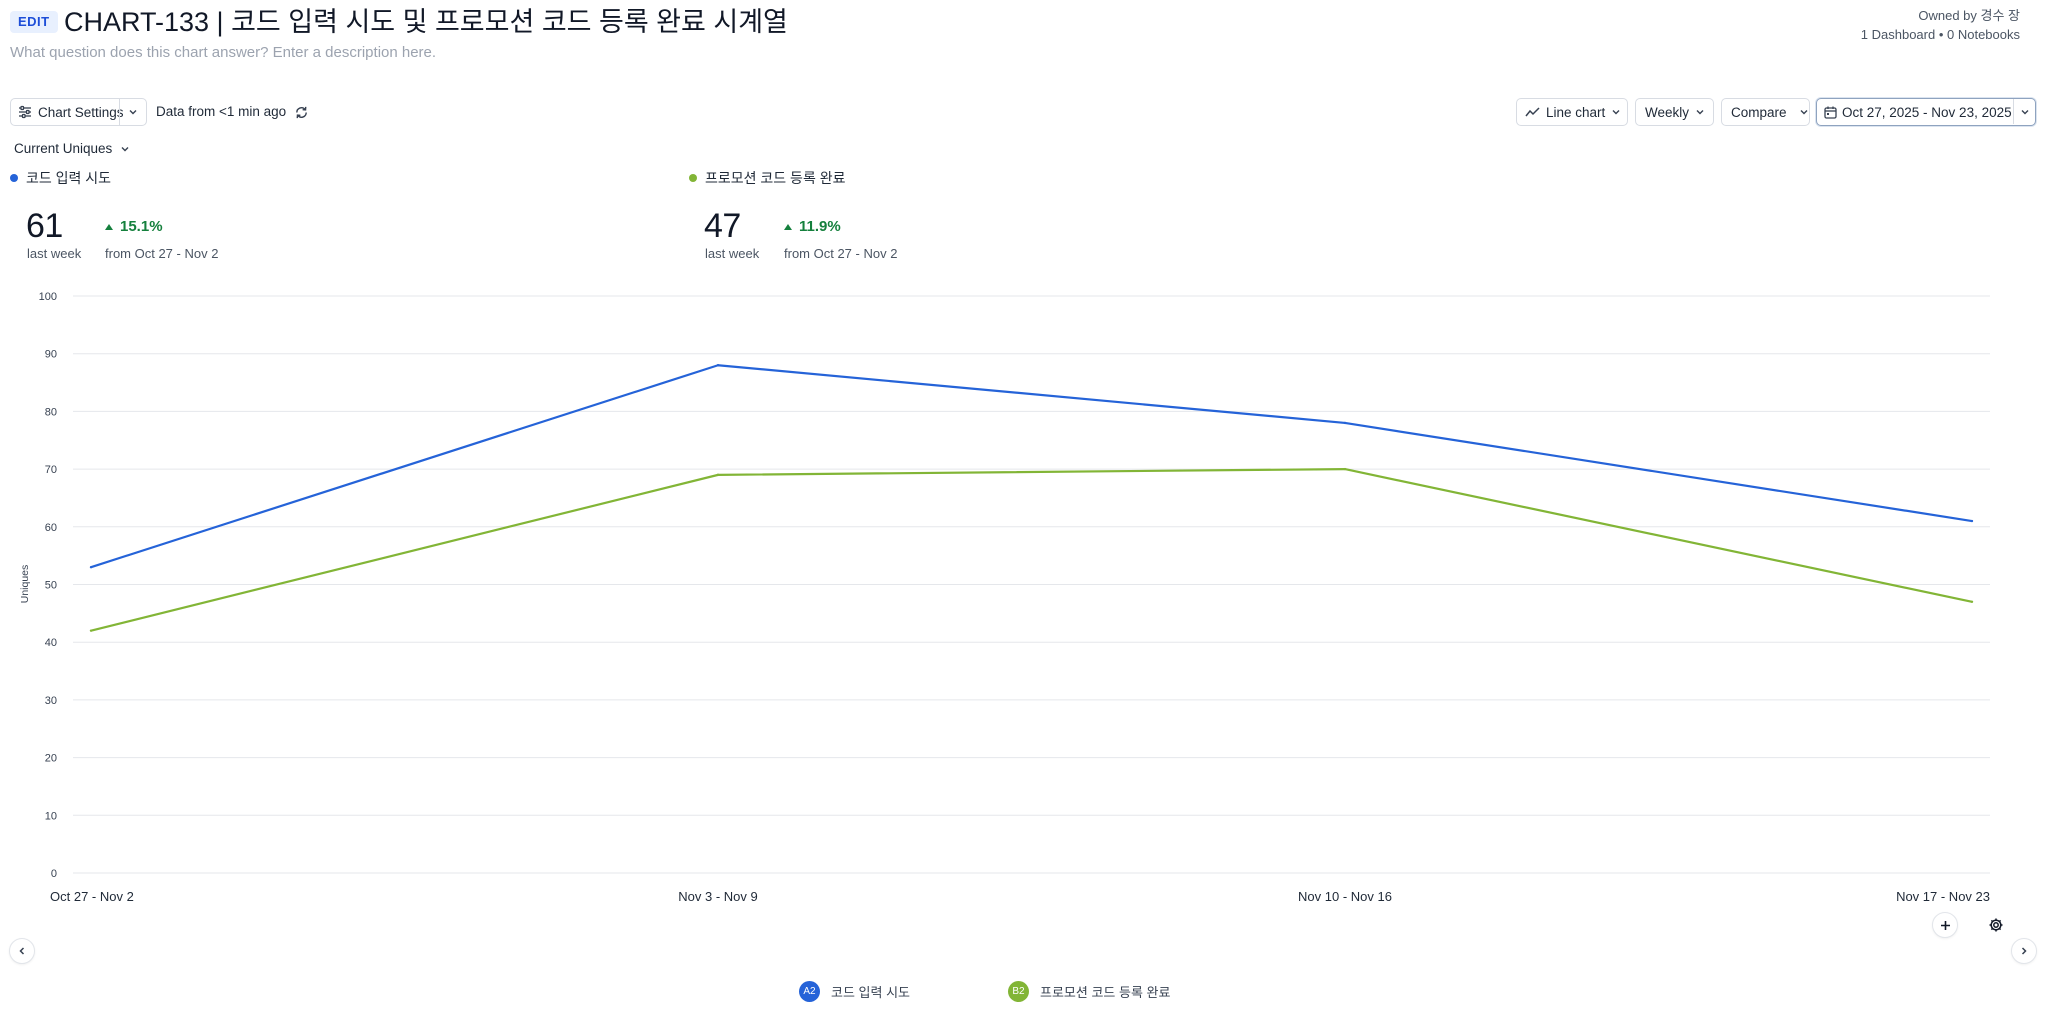  I want to click on edit-button: EDIT, so click(34, 22).